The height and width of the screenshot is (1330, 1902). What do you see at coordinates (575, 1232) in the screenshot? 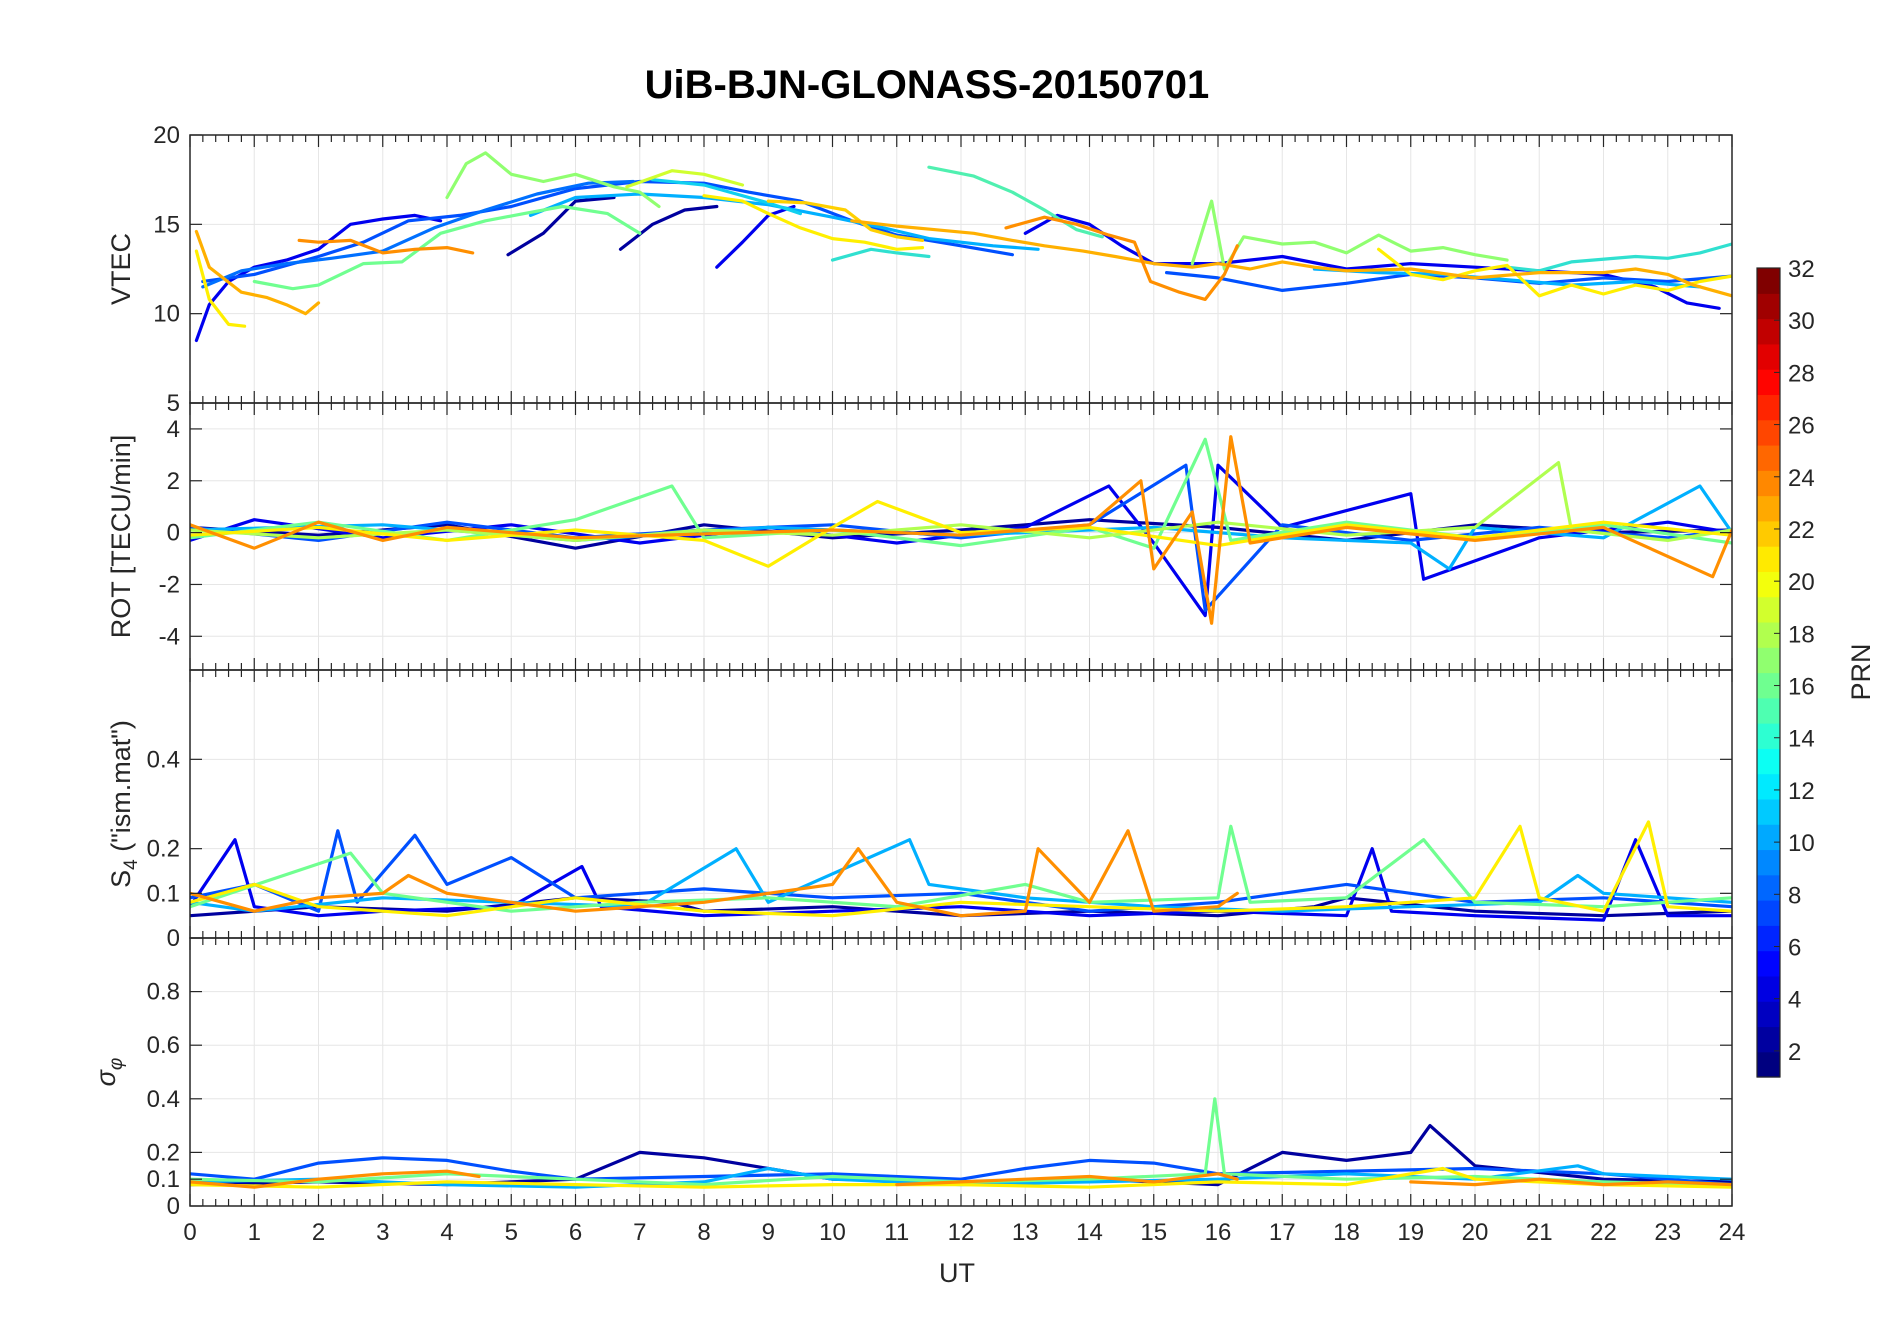
I see `x-tick-label: 6` at bounding box center [575, 1232].